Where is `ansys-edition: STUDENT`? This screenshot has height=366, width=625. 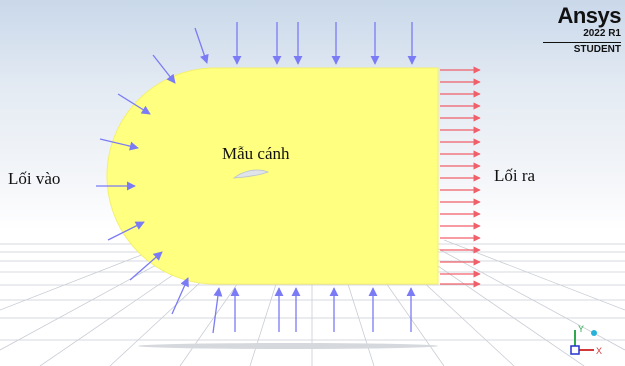
ansys-edition: STUDENT is located at coordinates (597, 49).